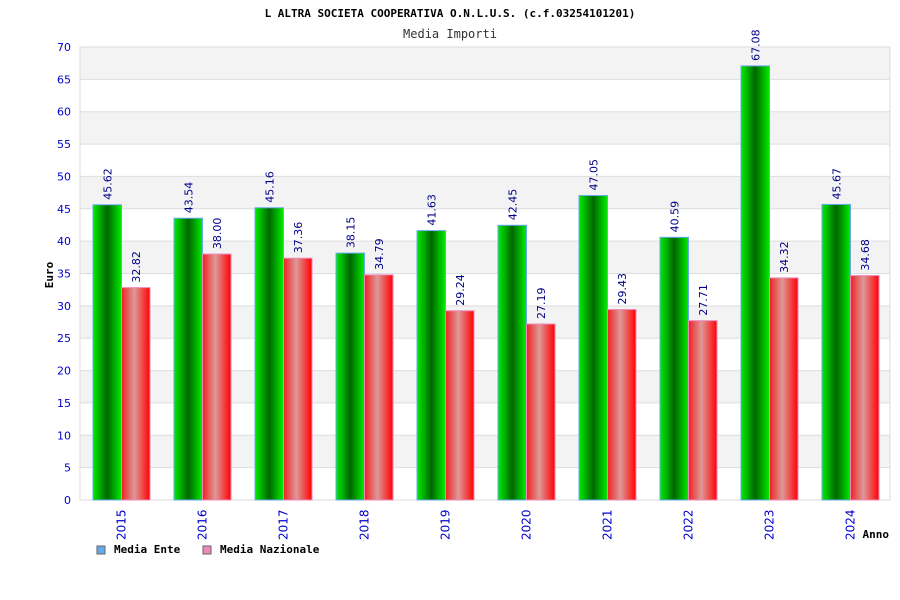  I want to click on x-tick-label: 2021, so click(608, 524).